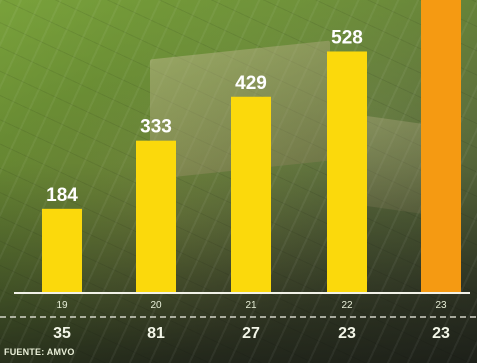 This screenshot has width=477, height=363. I want to click on category-label: 22, so click(347, 305).